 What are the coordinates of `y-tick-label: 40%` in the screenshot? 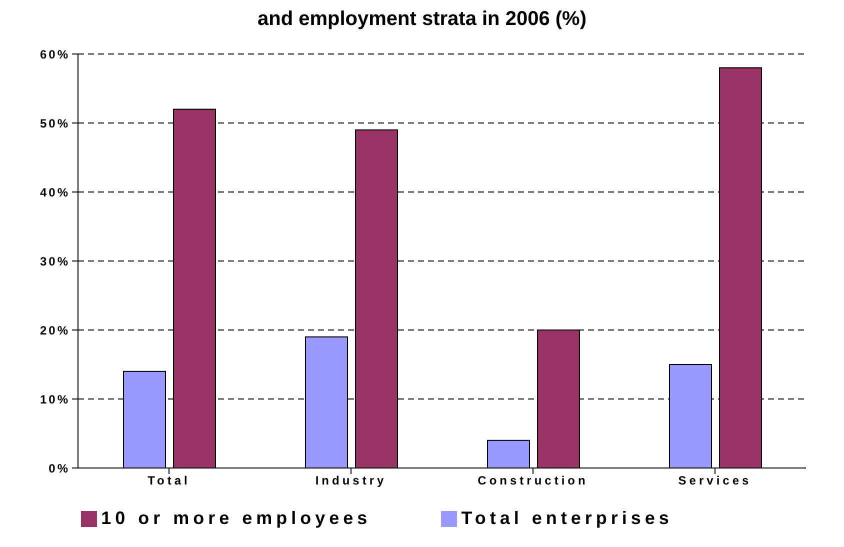 It's located at (55, 192).